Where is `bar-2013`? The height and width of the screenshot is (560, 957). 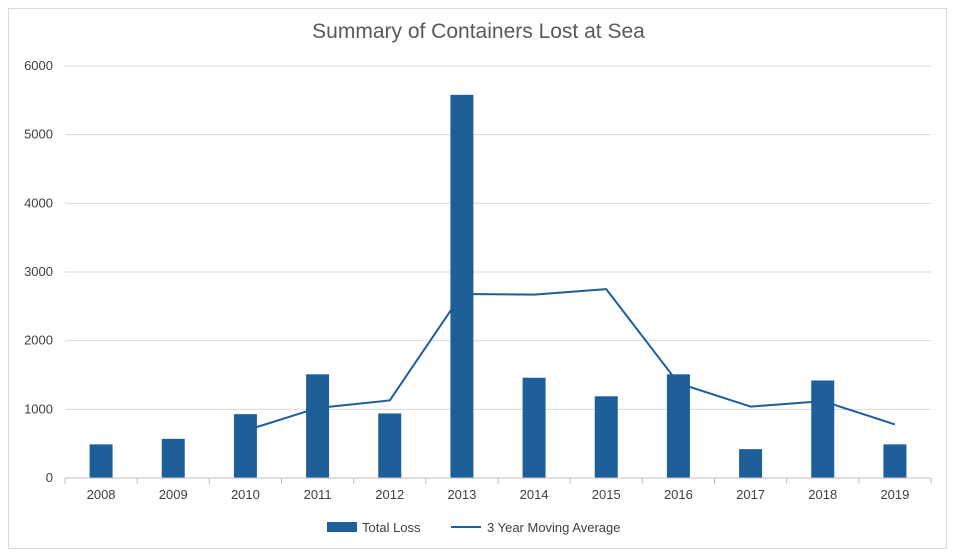 bar-2013 is located at coordinates (462, 286).